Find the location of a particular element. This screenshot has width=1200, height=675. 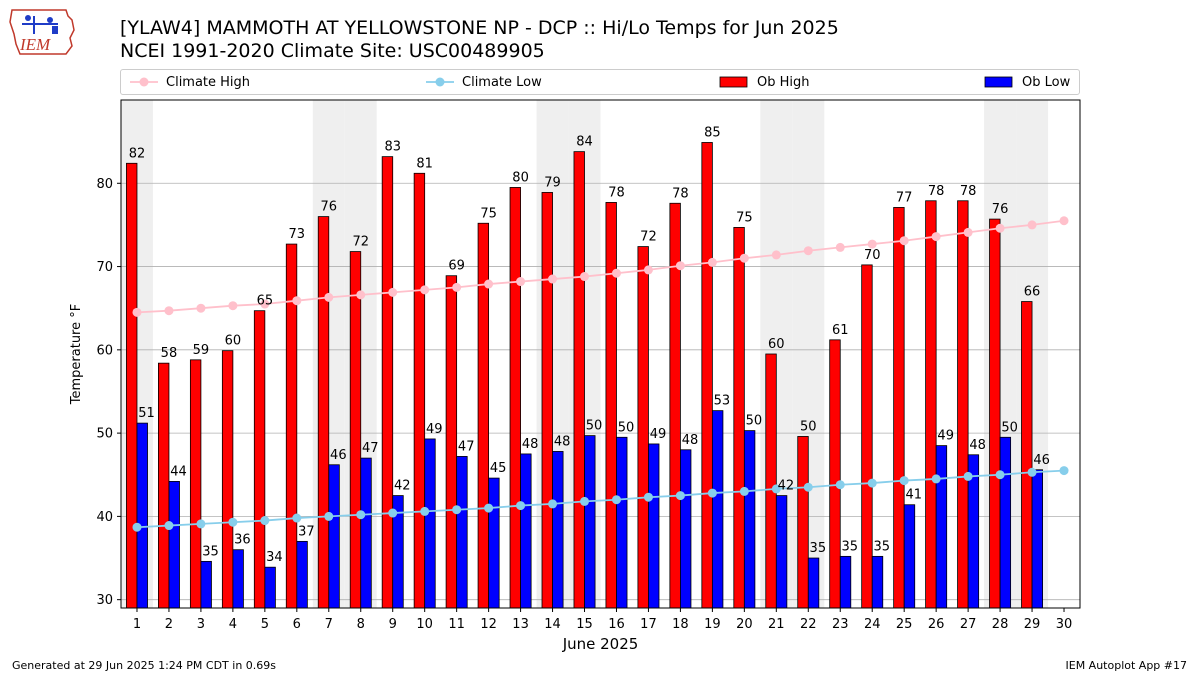

x-tick-label: 30 is located at coordinates (1064, 624).